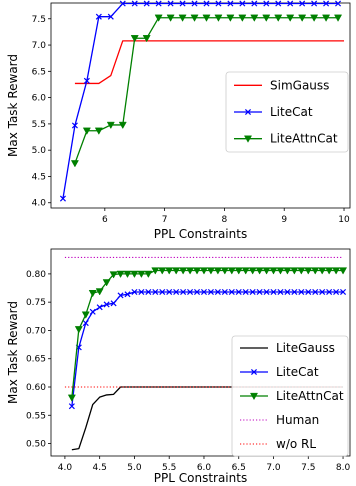 The height and width of the screenshot is (486, 356). I want to click on y-tick-label: 0.65, so click(36, 360).